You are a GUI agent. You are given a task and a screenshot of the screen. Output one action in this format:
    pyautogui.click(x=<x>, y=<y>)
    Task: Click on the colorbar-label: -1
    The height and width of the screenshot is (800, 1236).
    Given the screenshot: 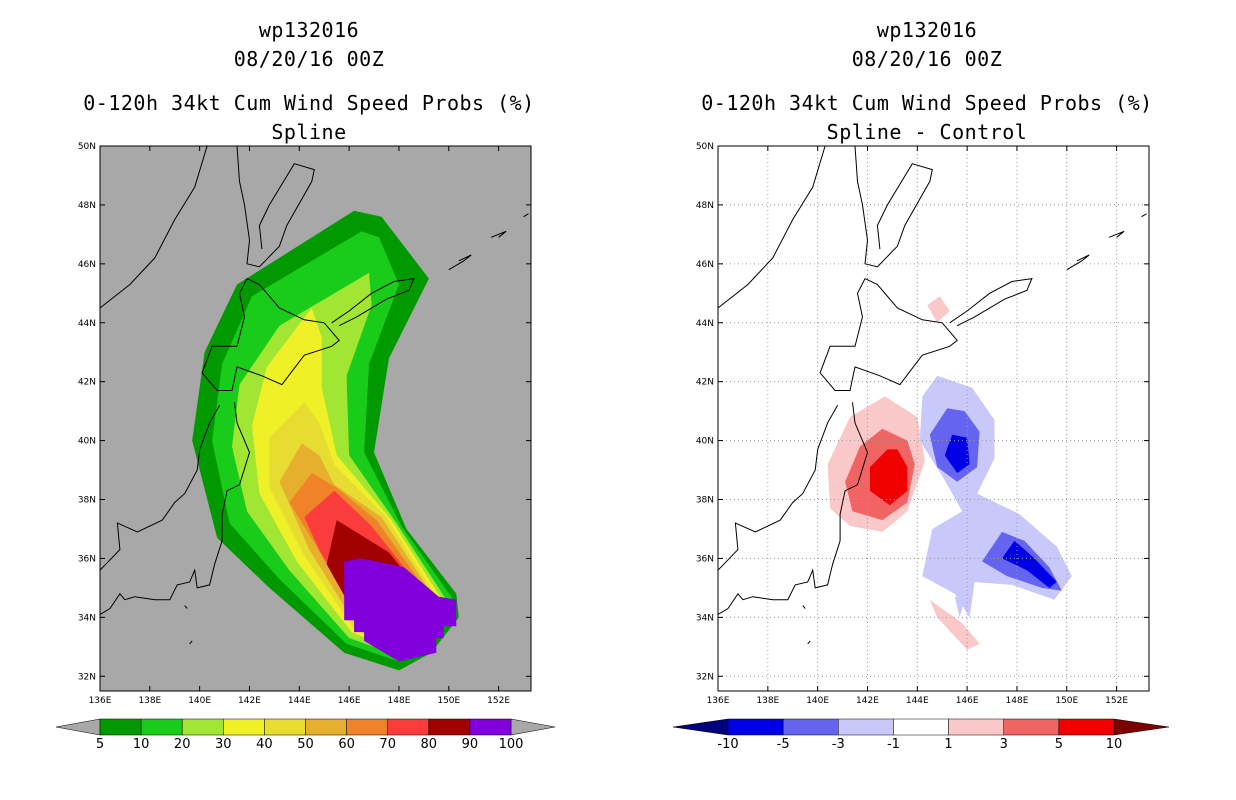 What is the action you would take?
    pyautogui.click(x=893, y=744)
    